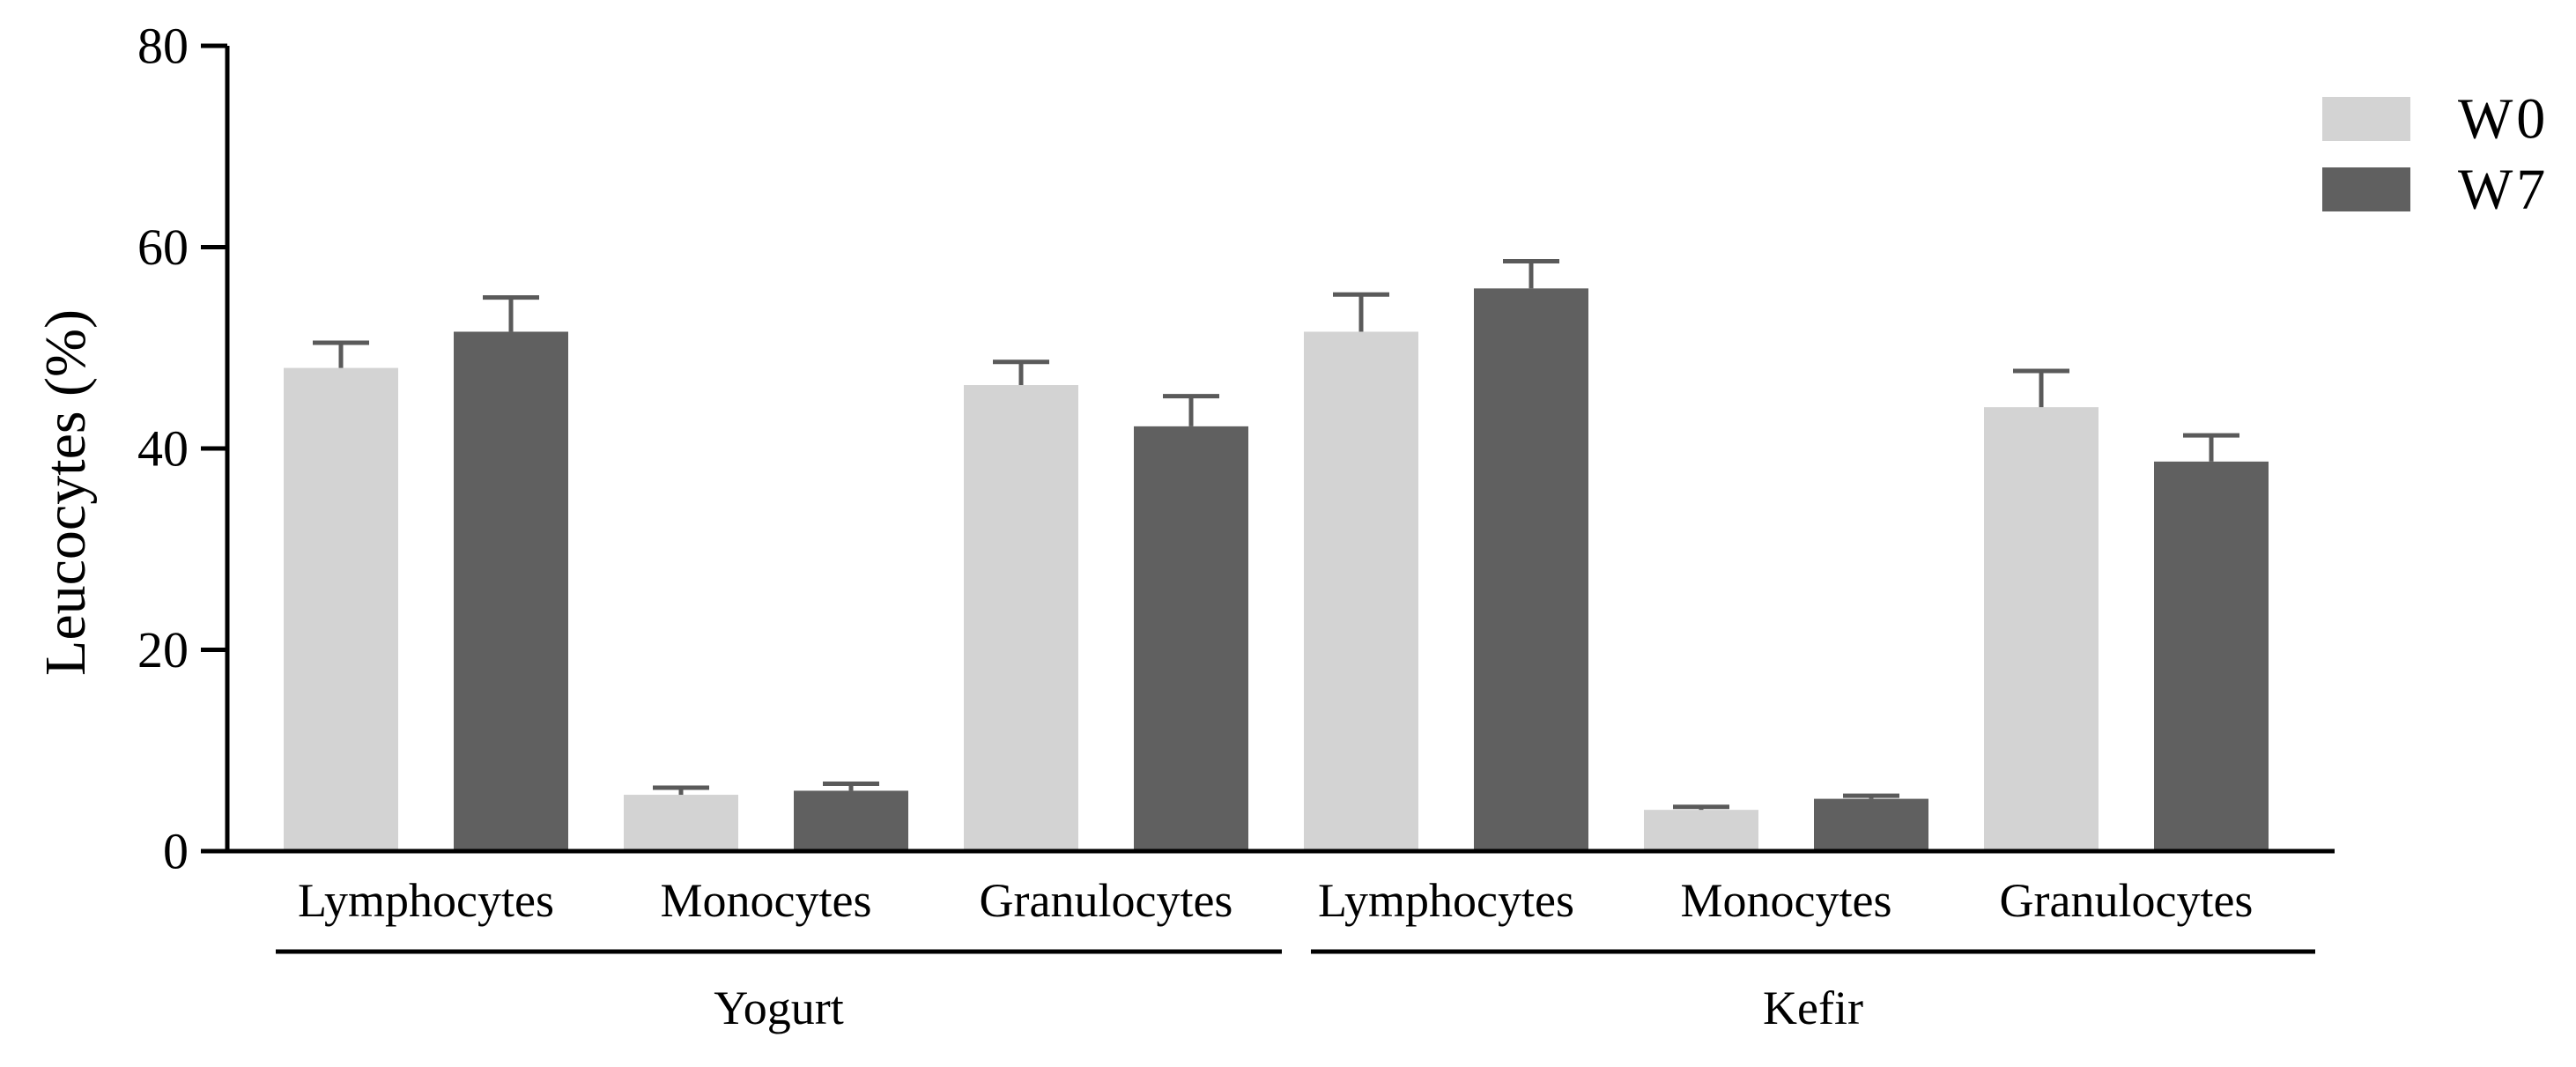 The width and height of the screenshot is (2576, 1067). Describe the element at coordinates (779, 1008) in the screenshot. I see `group-label-yogurt: Yogurt` at that location.